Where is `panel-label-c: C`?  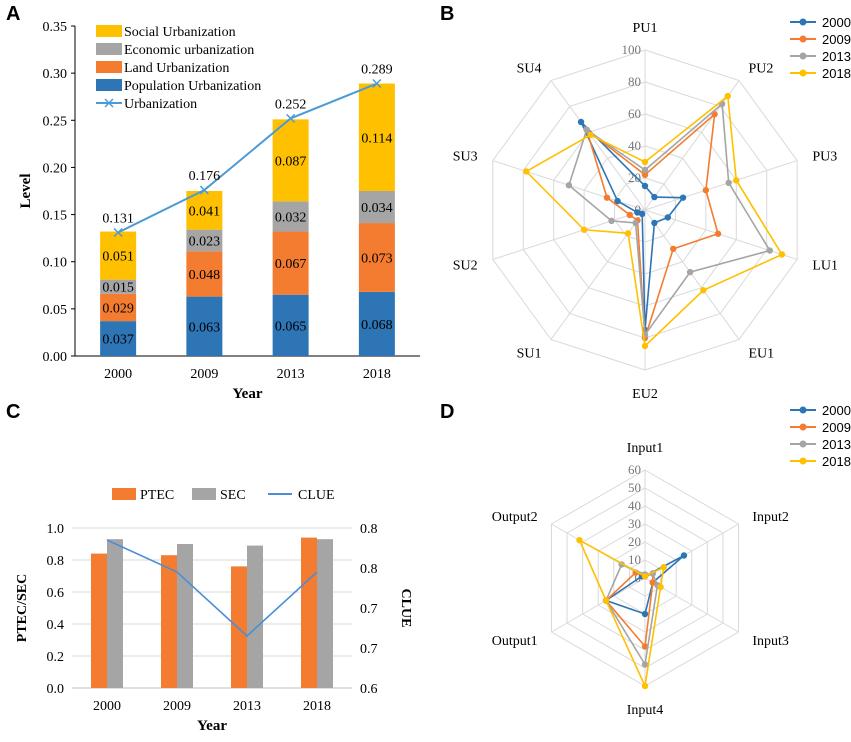 panel-label-c: C is located at coordinates (13, 412).